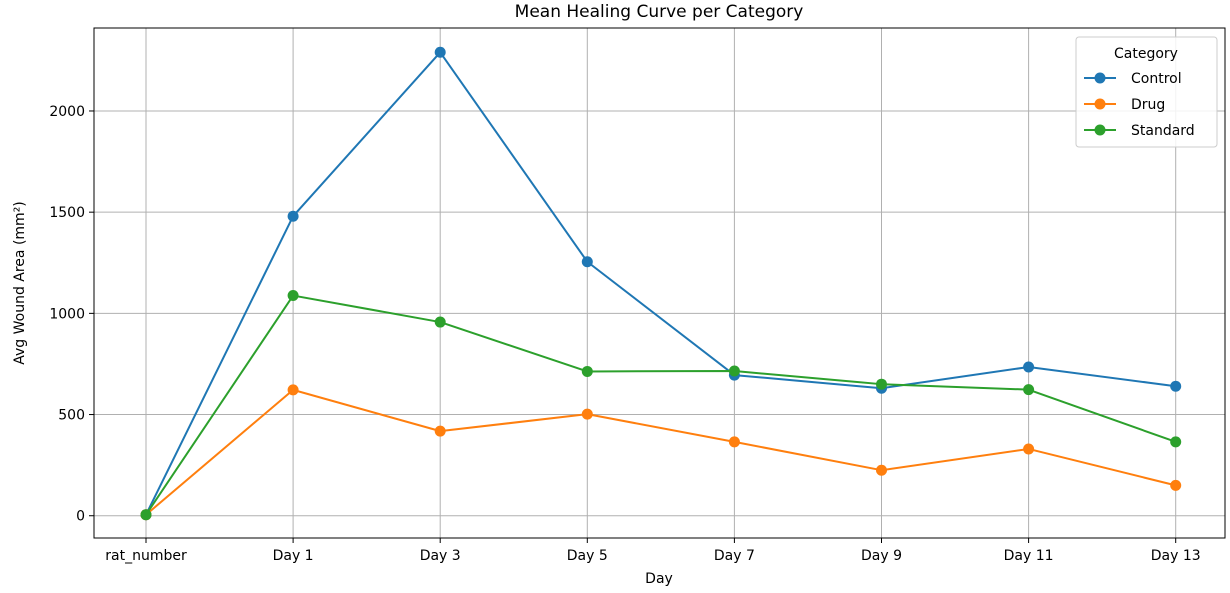 This screenshot has height=593, width=1230. What do you see at coordinates (734, 556) in the screenshot?
I see `x-tick-label: Day 7` at bounding box center [734, 556].